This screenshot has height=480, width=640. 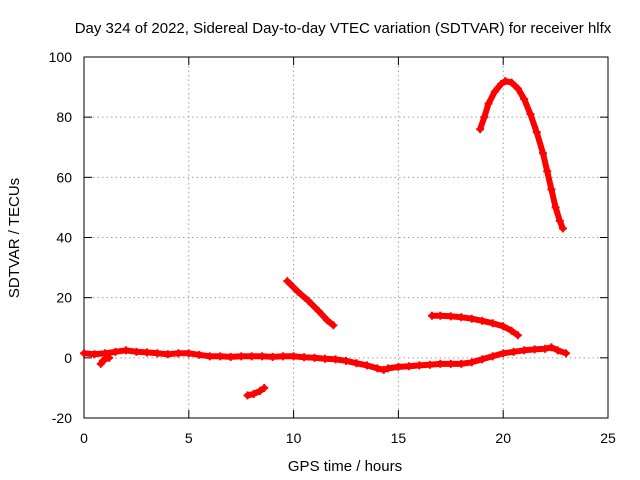 What do you see at coordinates (64, 238) in the screenshot?
I see `y-tick-label: 40` at bounding box center [64, 238].